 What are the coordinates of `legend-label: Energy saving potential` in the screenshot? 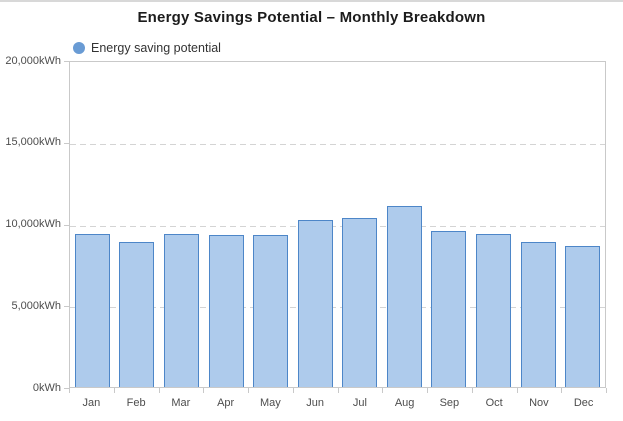 It's located at (156, 48).